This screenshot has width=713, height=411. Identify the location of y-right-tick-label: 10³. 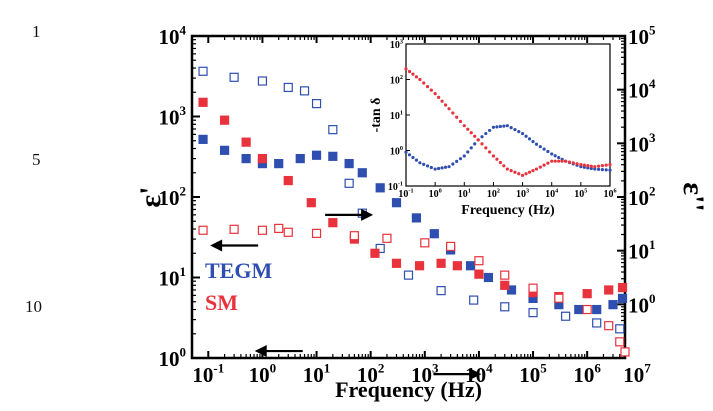
(642, 143).